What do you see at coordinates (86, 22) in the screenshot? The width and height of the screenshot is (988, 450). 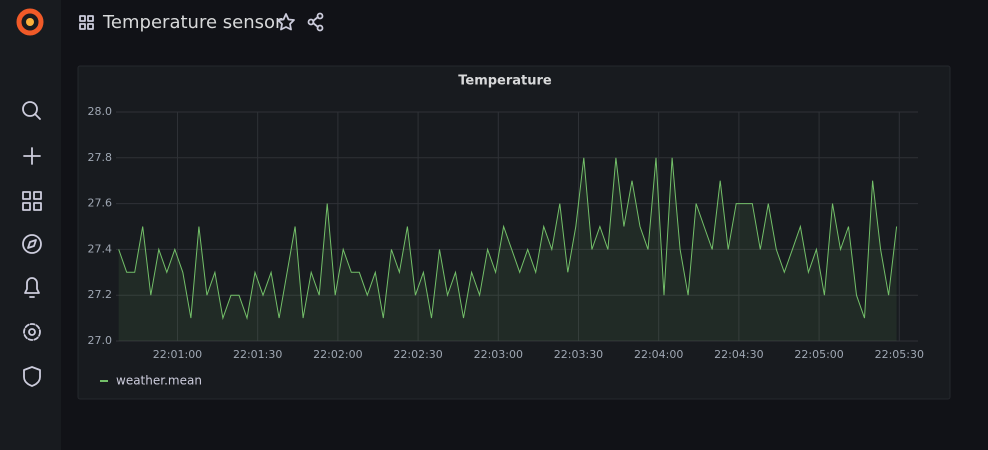 I see `dashboard-grid-icon` at bounding box center [86, 22].